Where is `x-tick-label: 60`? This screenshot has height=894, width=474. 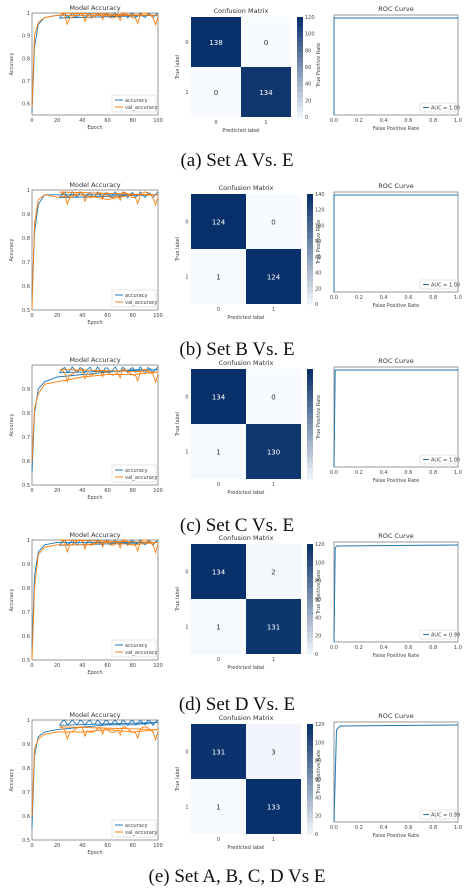 x-tick-label: 60 is located at coordinates (107, 121).